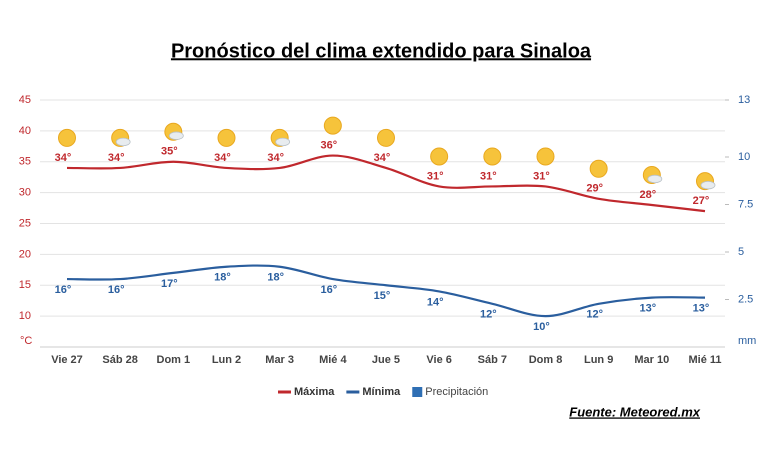  I want to click on y2-tick-label: 10, so click(744, 157).